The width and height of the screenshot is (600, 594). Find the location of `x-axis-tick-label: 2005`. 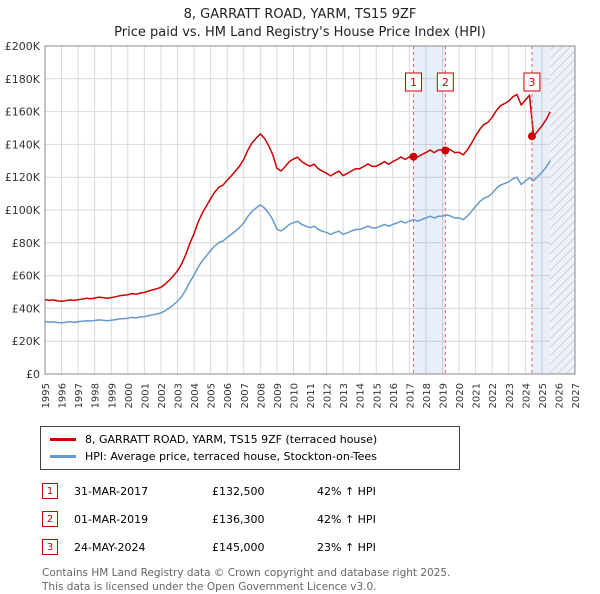

x-axis-tick-label: 2005 is located at coordinates (212, 395).